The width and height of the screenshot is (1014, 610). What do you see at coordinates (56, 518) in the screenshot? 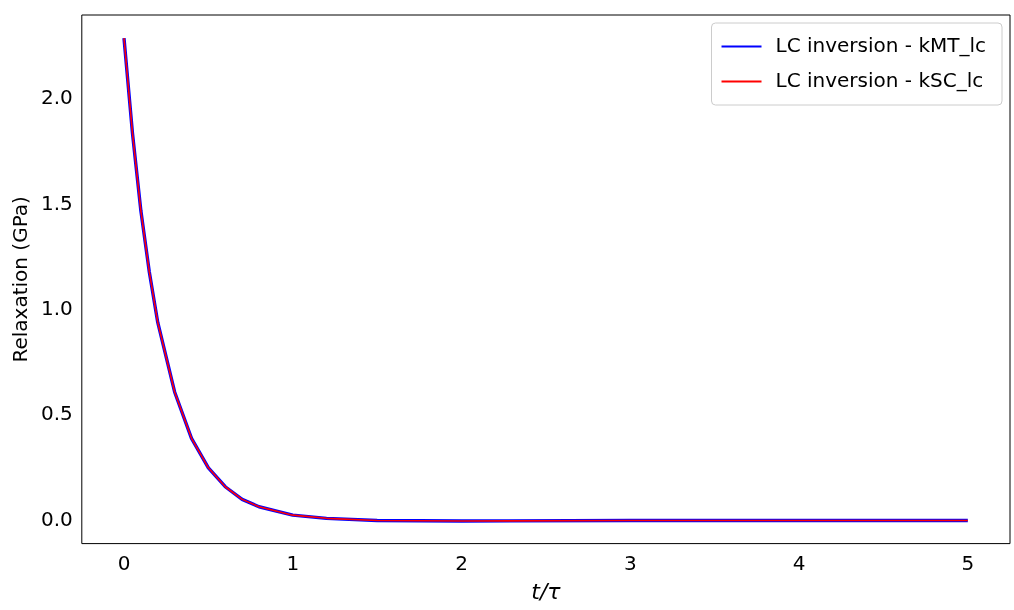
I see `y-tick-label: 0.0` at bounding box center [56, 518].